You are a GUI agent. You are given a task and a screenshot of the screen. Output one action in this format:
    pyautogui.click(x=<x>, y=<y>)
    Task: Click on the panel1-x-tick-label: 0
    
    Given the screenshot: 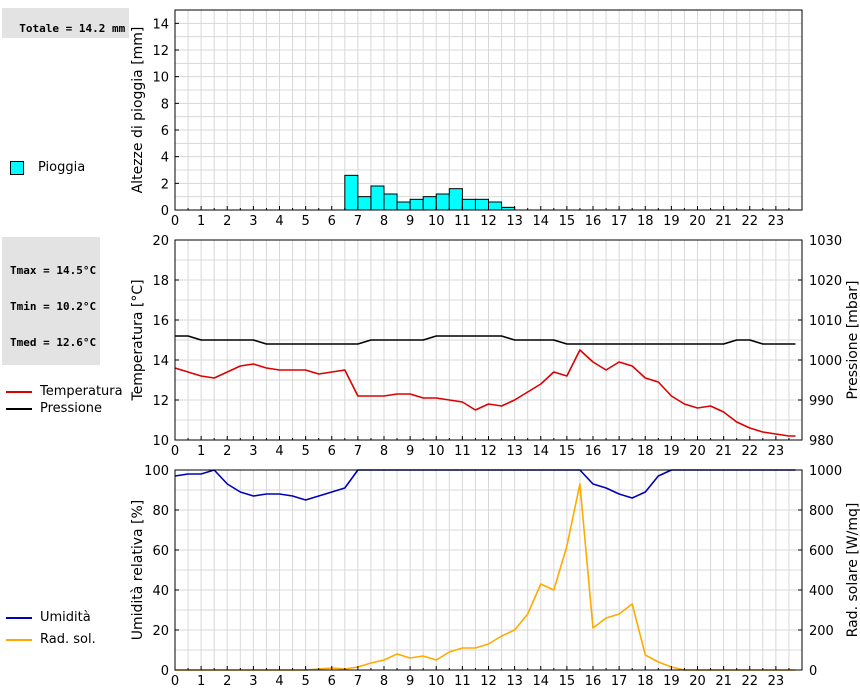 What is the action you would take?
    pyautogui.click(x=175, y=221)
    